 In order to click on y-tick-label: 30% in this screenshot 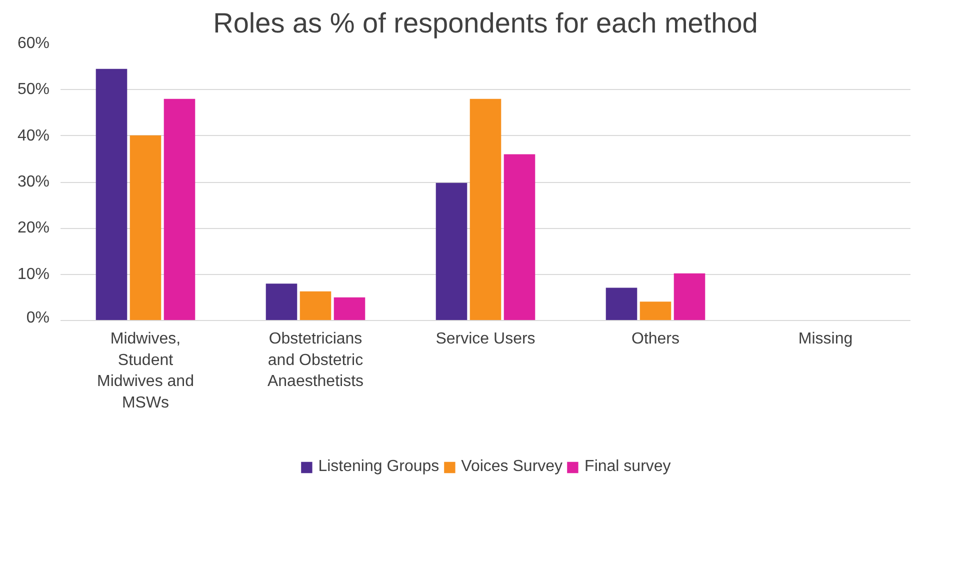, I will do `click(33, 182)`.